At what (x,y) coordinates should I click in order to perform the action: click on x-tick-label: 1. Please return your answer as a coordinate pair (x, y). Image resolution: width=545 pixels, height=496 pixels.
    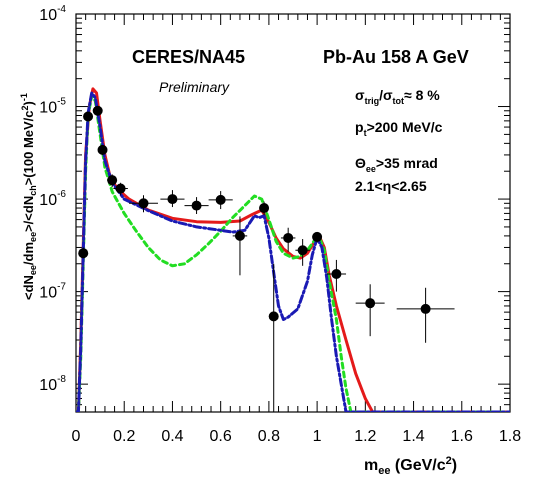
    Looking at the image, I should click on (317, 436).